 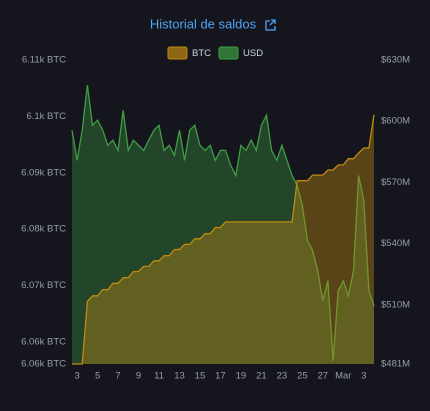 I want to click on y-tick-label: 6.08k BTC, so click(x=43, y=229).